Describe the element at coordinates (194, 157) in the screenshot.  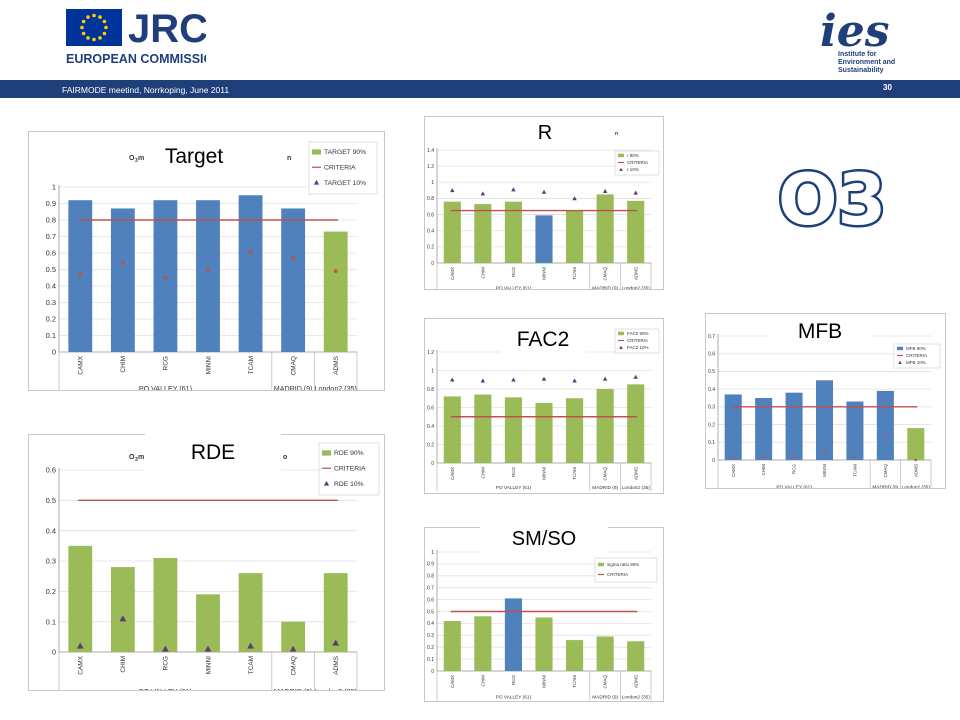
I see `target-label: Target` at that location.